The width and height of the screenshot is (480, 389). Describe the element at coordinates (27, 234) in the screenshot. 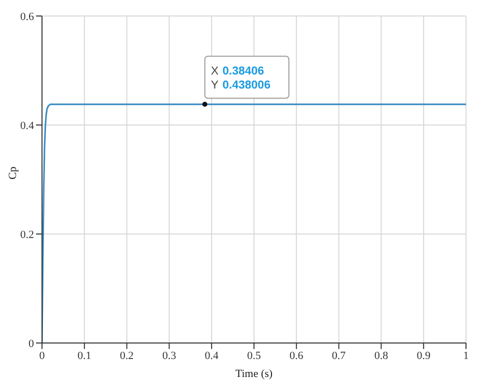

I see `y-tick-label: 0.2` at that location.